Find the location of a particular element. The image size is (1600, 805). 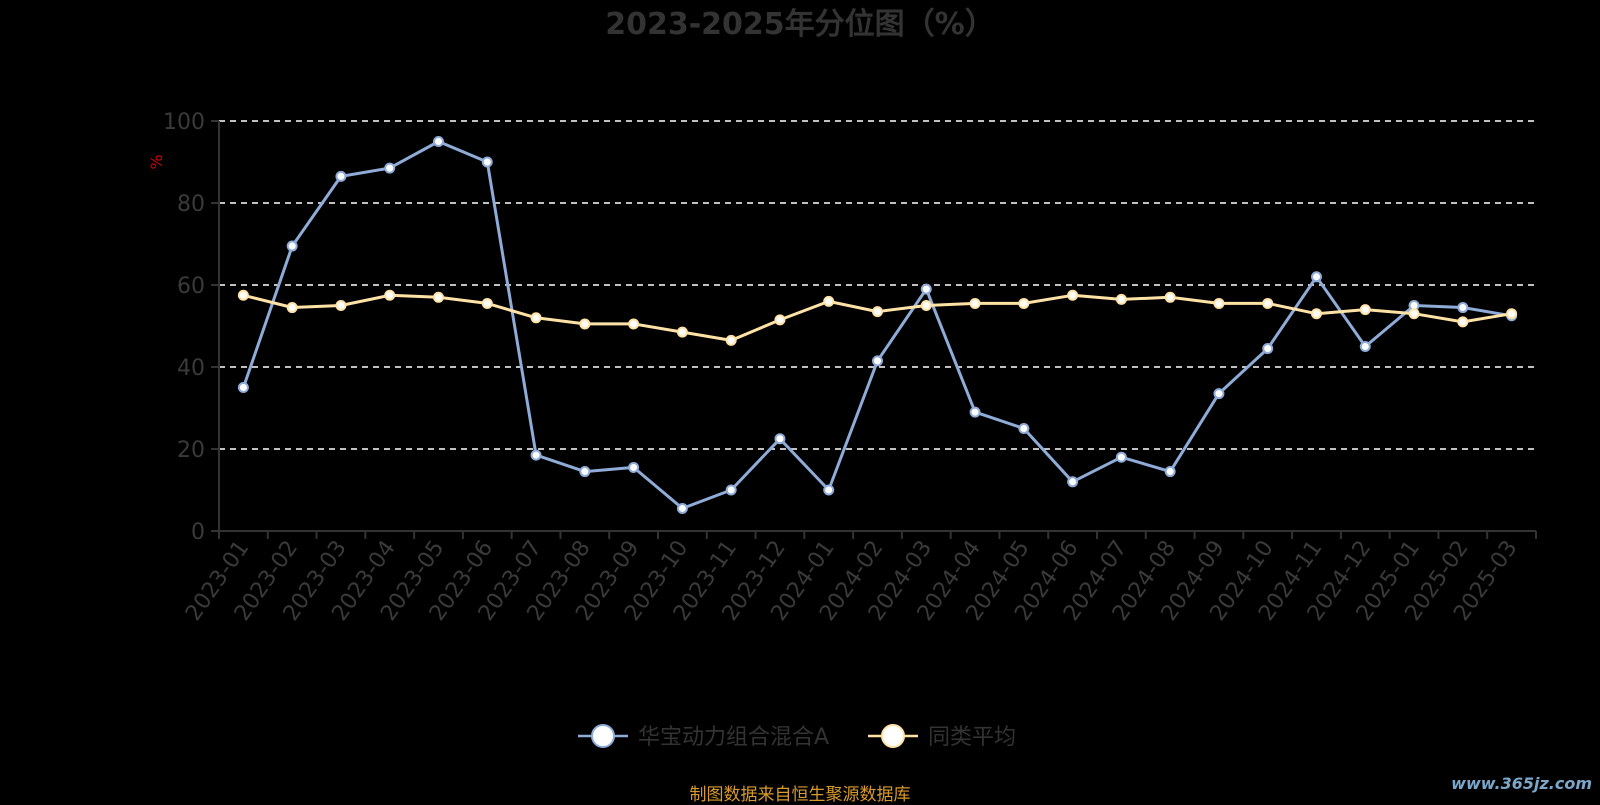

y-tick-label: 60 is located at coordinates (191, 286).